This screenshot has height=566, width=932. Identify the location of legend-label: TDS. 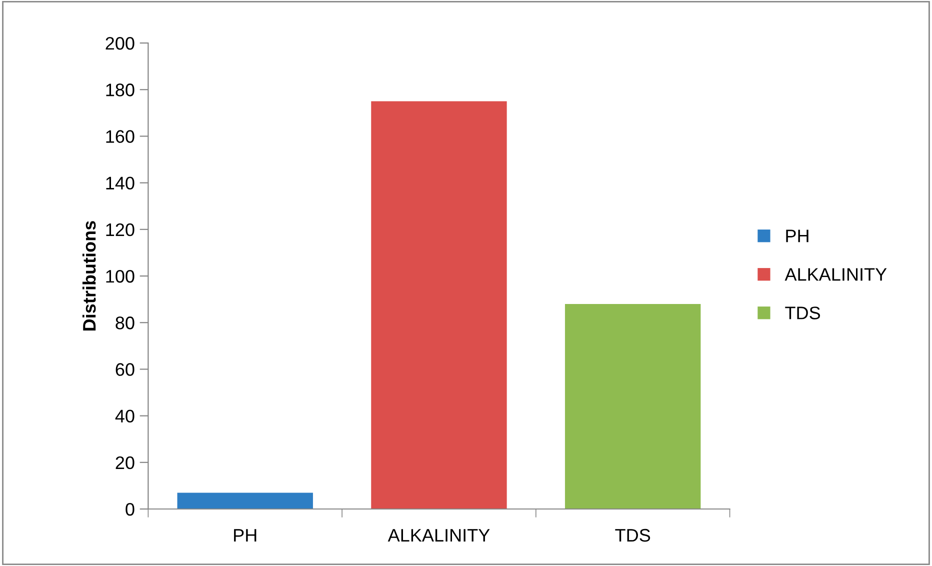
(802, 313).